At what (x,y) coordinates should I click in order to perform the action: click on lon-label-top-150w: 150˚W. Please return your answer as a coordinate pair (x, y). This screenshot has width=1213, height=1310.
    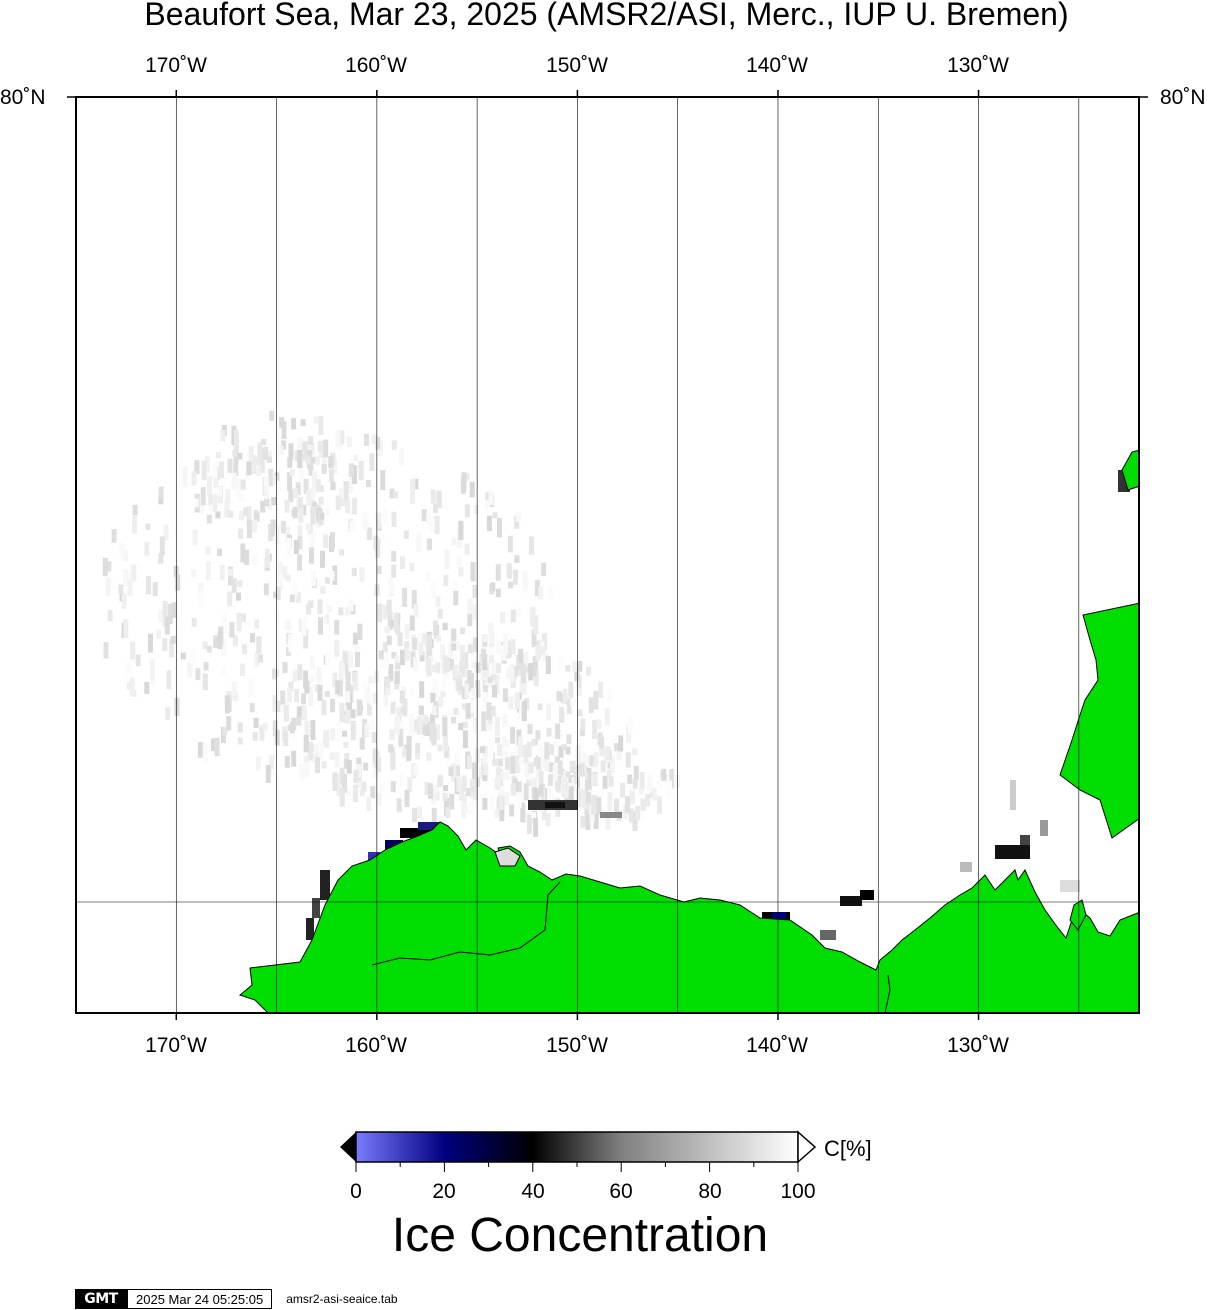
    Looking at the image, I should click on (577, 65).